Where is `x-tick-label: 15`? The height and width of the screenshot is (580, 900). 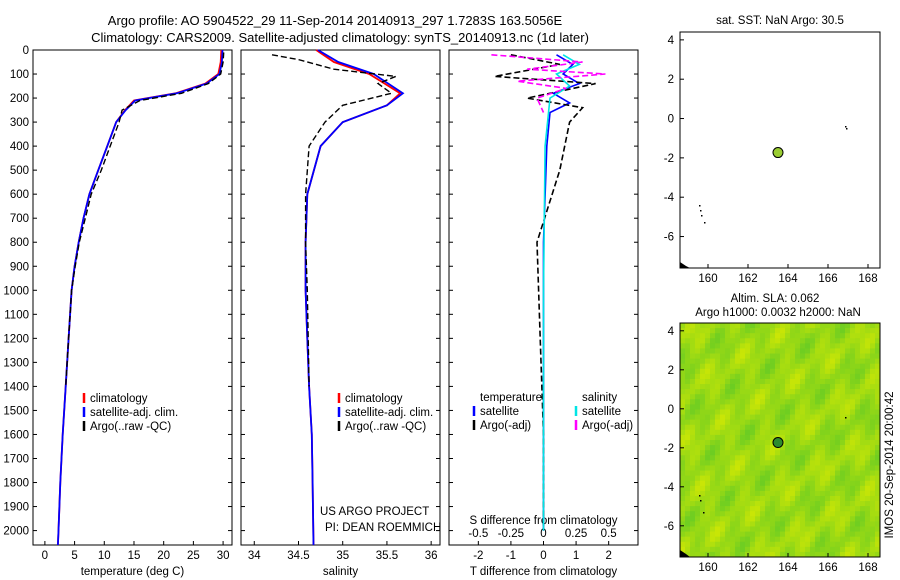
x-tick-label: 15 is located at coordinates (134, 556).